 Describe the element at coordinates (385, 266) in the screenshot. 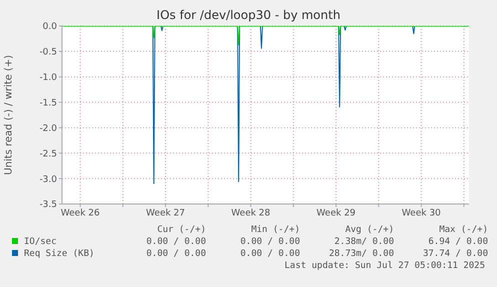

I see `text: Last update: Sun Jul 27 05:00:11 2025` at that location.